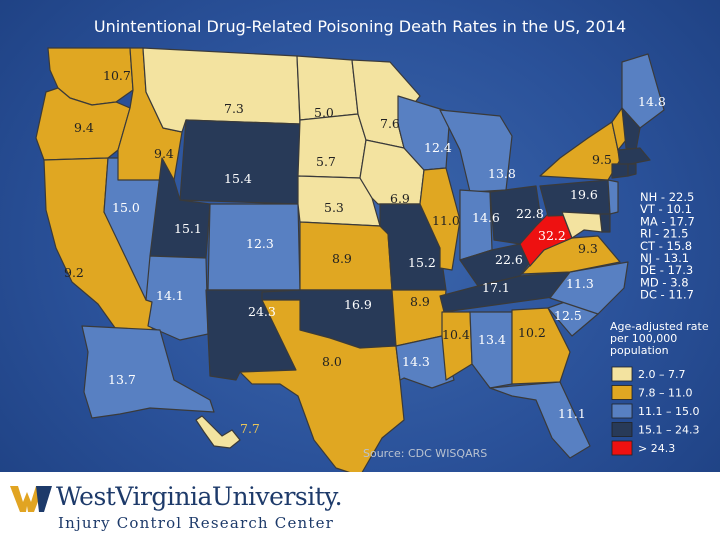 The width and height of the screenshot is (720, 540). What do you see at coordinates (334, 207) in the screenshot?
I see `rate-label-ne: 5.3` at bounding box center [334, 207].